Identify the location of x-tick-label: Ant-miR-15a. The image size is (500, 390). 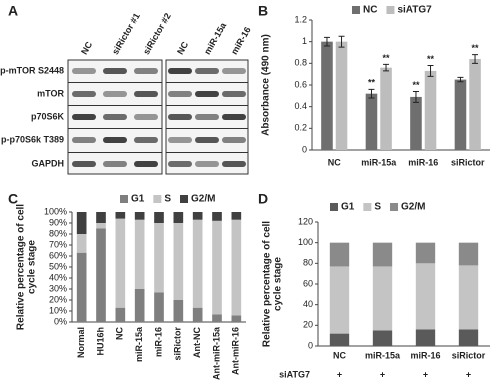
(216, 353).